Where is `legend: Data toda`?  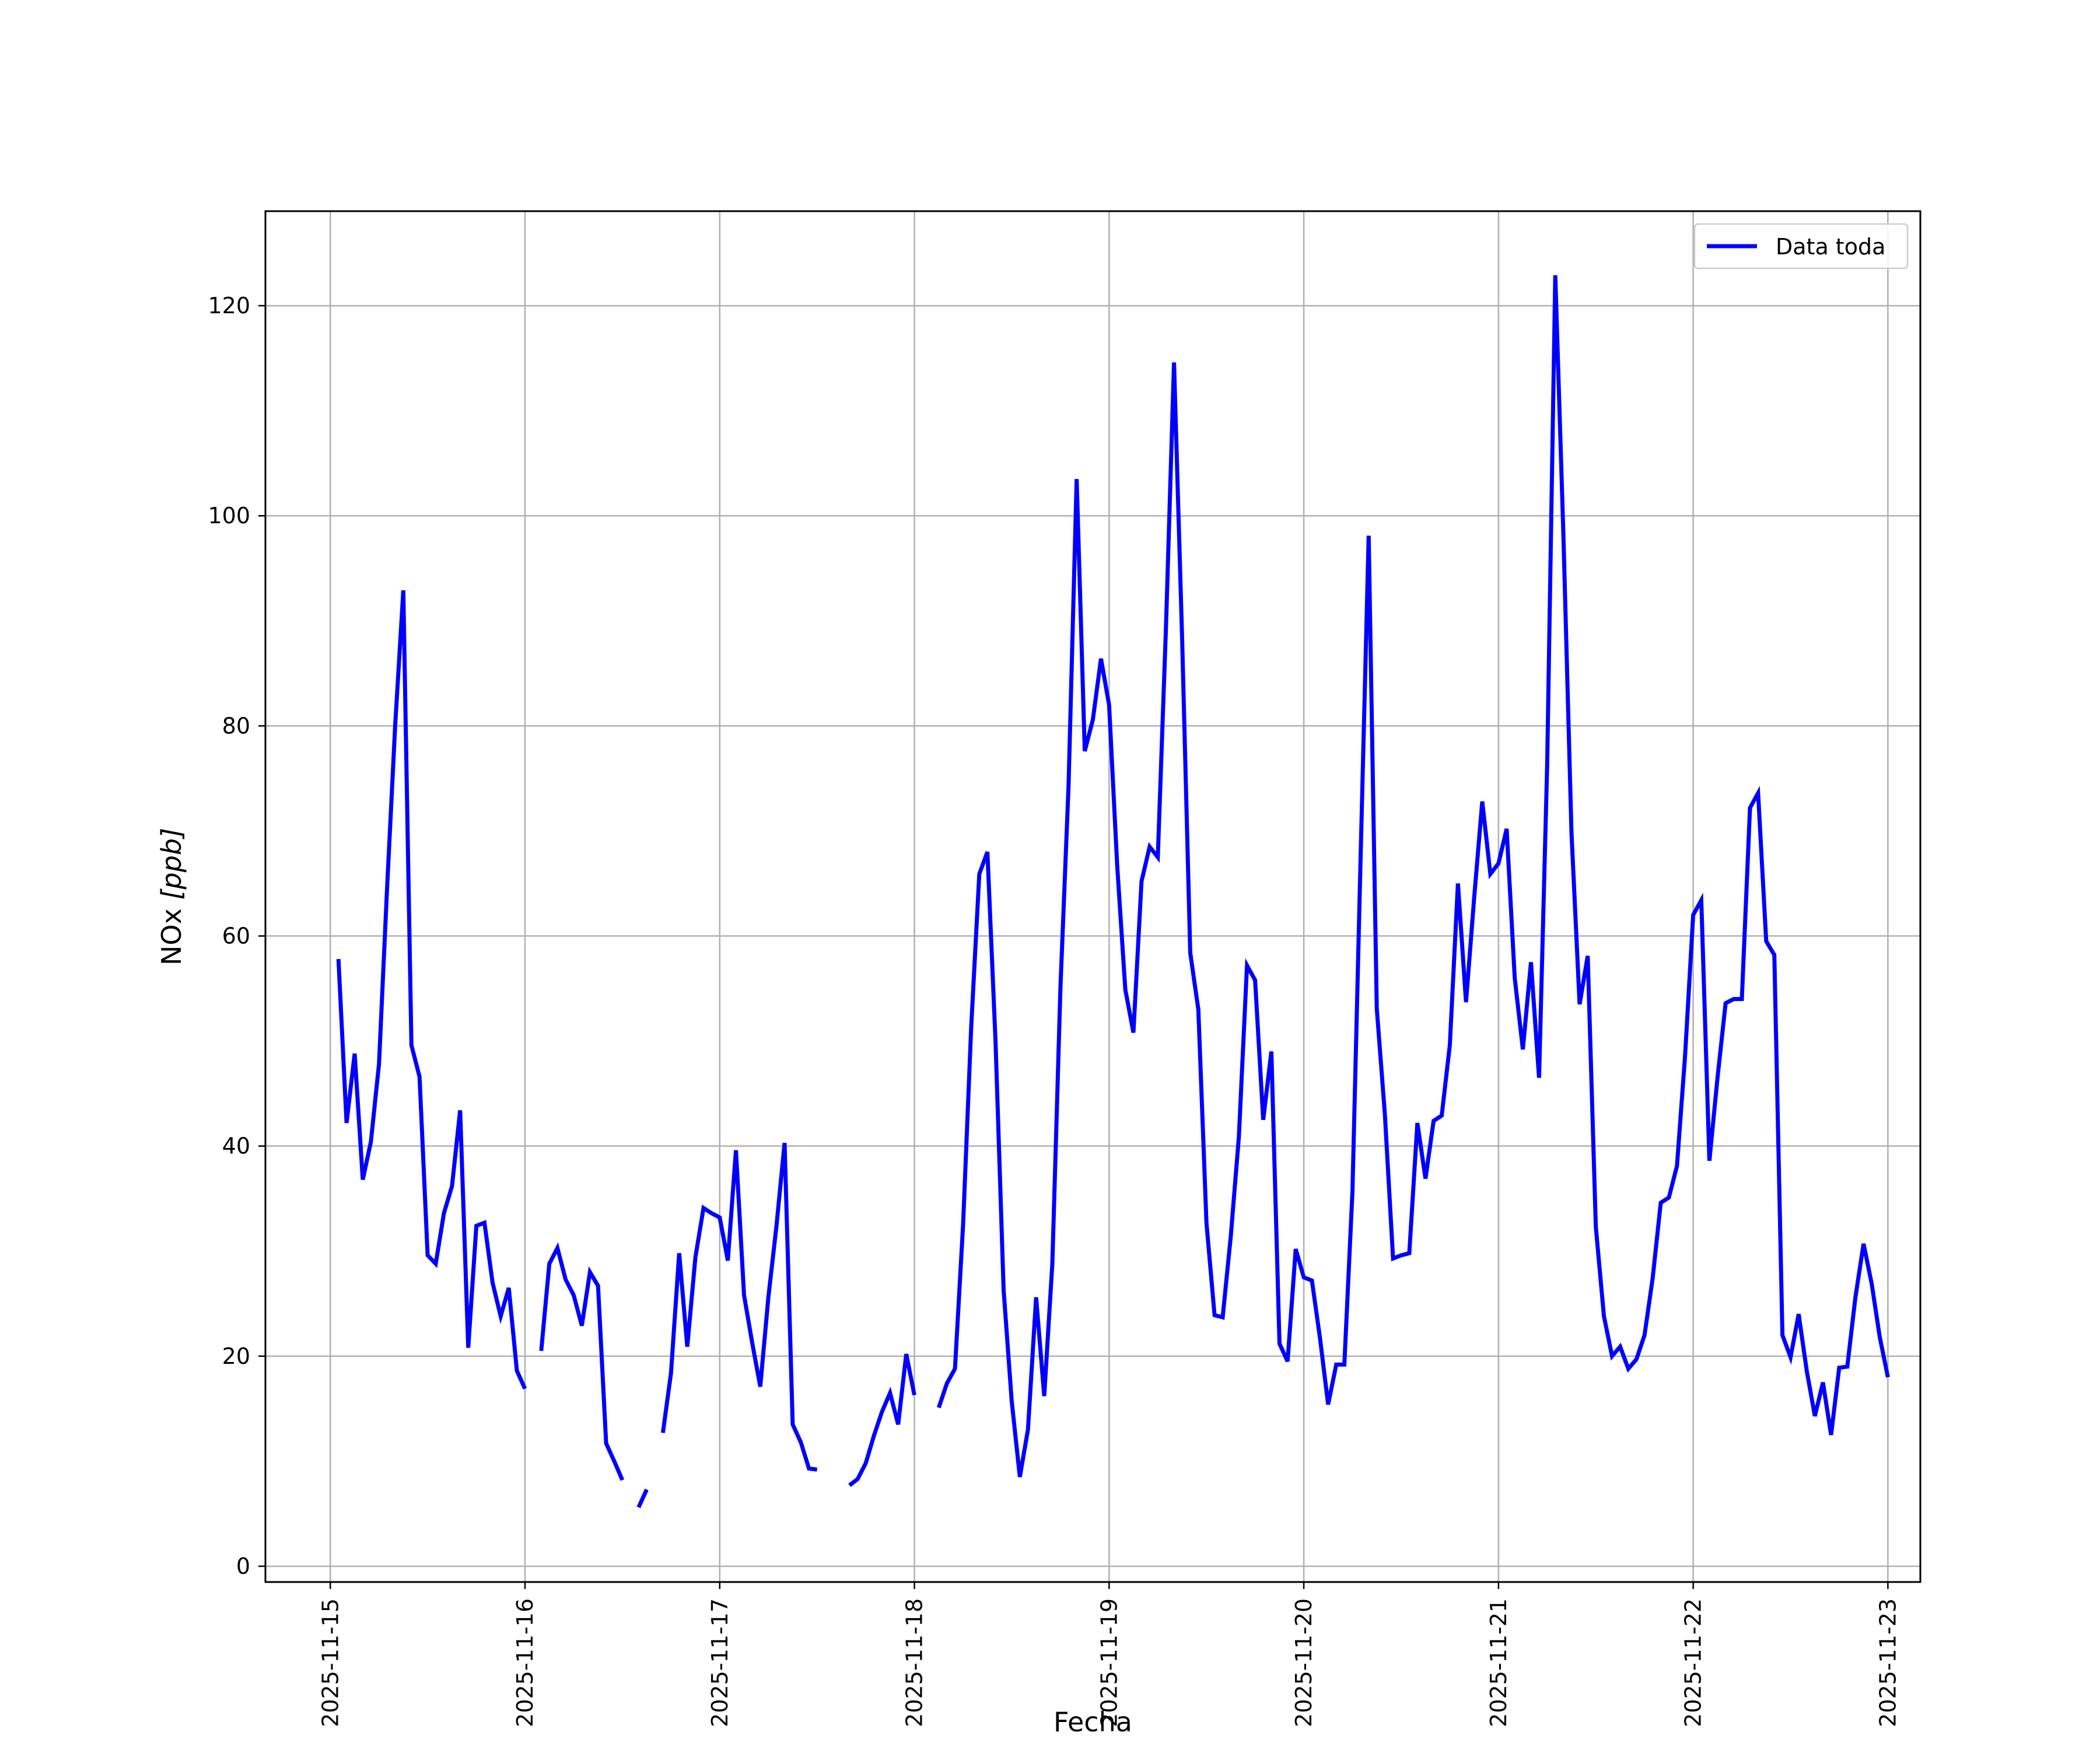
legend: Data toda is located at coordinates (1801, 246).